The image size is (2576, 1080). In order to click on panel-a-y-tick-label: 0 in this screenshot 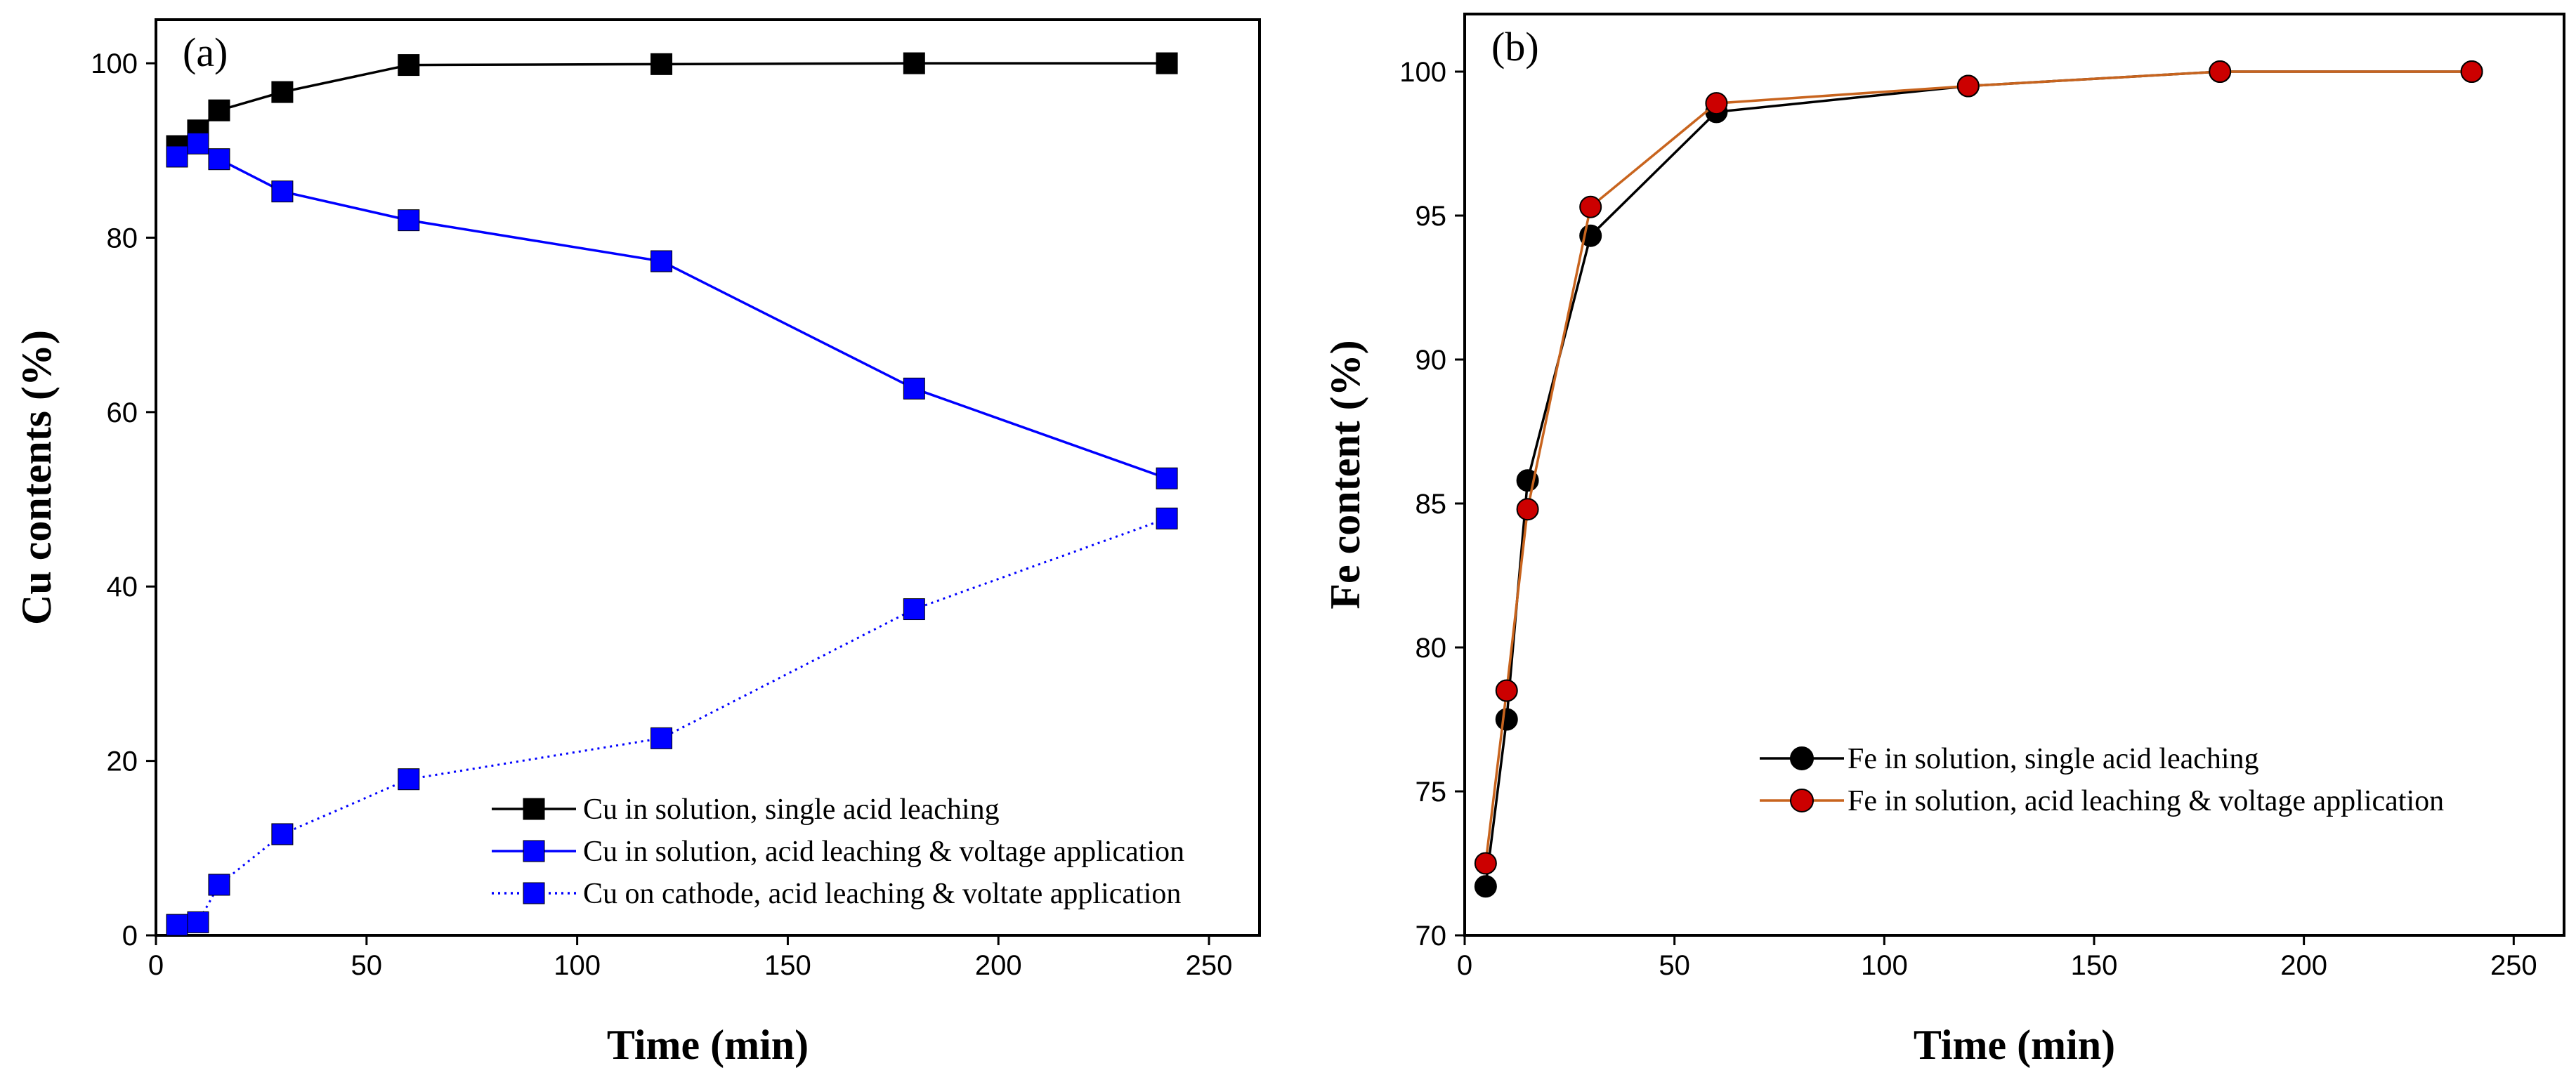, I will do `click(130, 936)`.